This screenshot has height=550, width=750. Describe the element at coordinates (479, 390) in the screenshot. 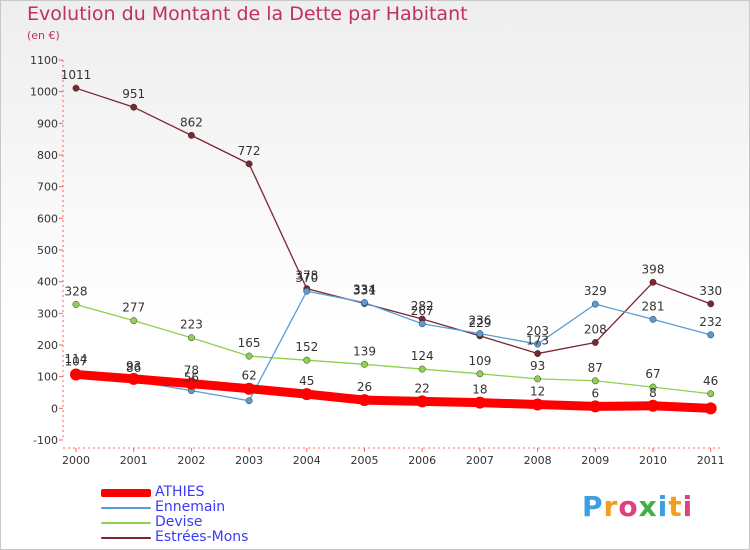

I see `data-label: 18` at that location.